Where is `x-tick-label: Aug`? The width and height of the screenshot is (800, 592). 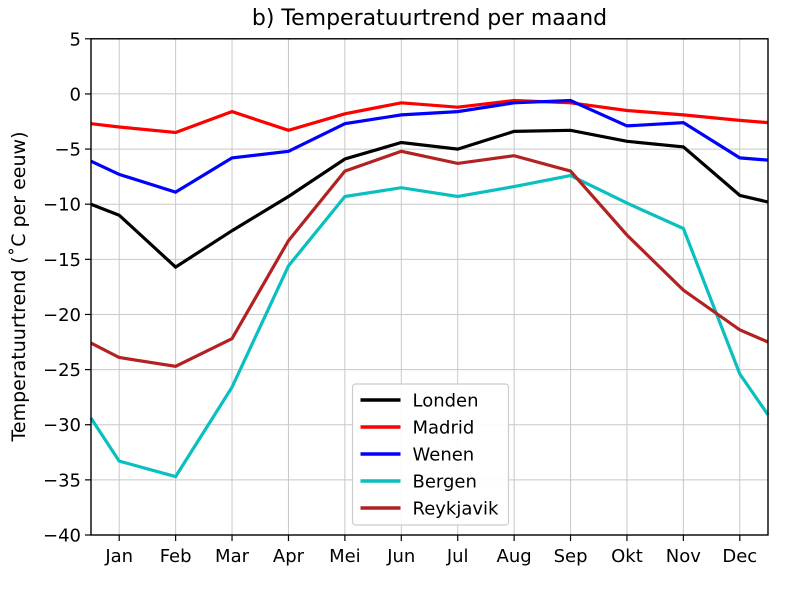
x-tick-label: Aug is located at coordinates (514, 556).